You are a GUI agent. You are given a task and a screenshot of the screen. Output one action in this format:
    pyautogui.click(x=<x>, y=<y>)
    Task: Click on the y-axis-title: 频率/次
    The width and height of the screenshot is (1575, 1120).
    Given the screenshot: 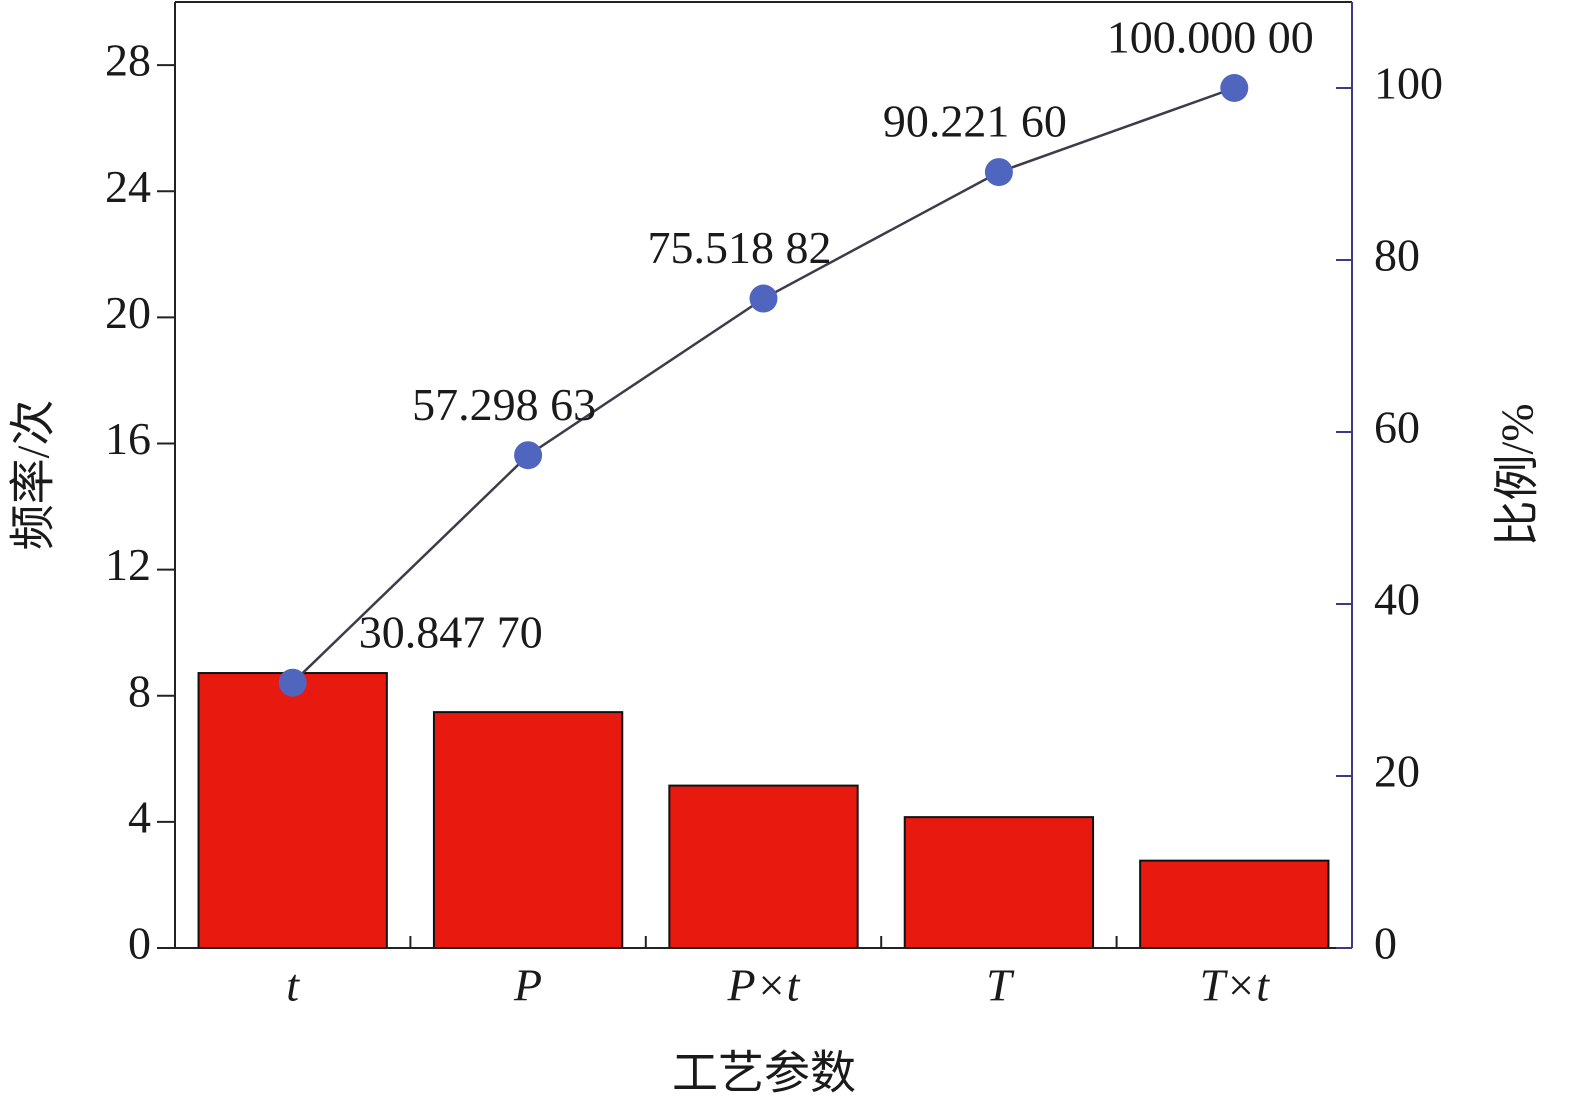 What is the action you would take?
    pyautogui.click(x=33, y=475)
    